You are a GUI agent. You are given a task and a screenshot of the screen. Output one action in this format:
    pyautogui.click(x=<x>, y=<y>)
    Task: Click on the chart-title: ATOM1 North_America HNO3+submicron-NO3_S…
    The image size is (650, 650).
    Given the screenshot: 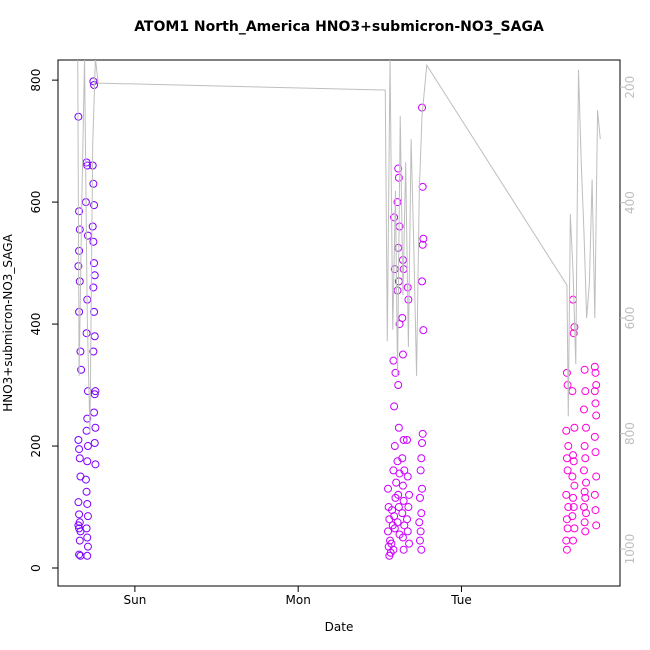 What is the action you would take?
    pyautogui.click(x=339, y=27)
    